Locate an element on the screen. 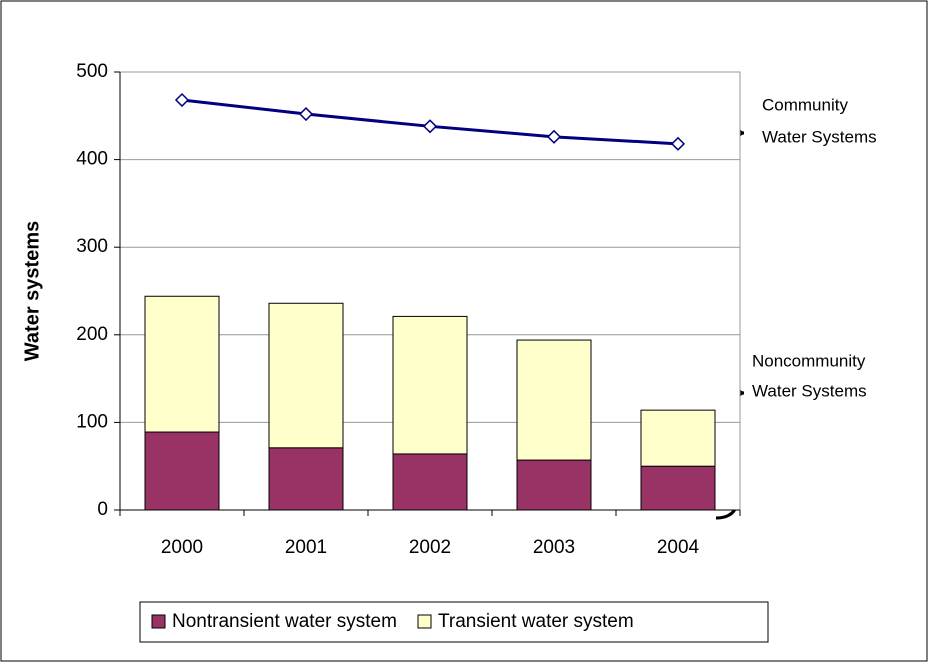  legend is located at coordinates (454, 622).